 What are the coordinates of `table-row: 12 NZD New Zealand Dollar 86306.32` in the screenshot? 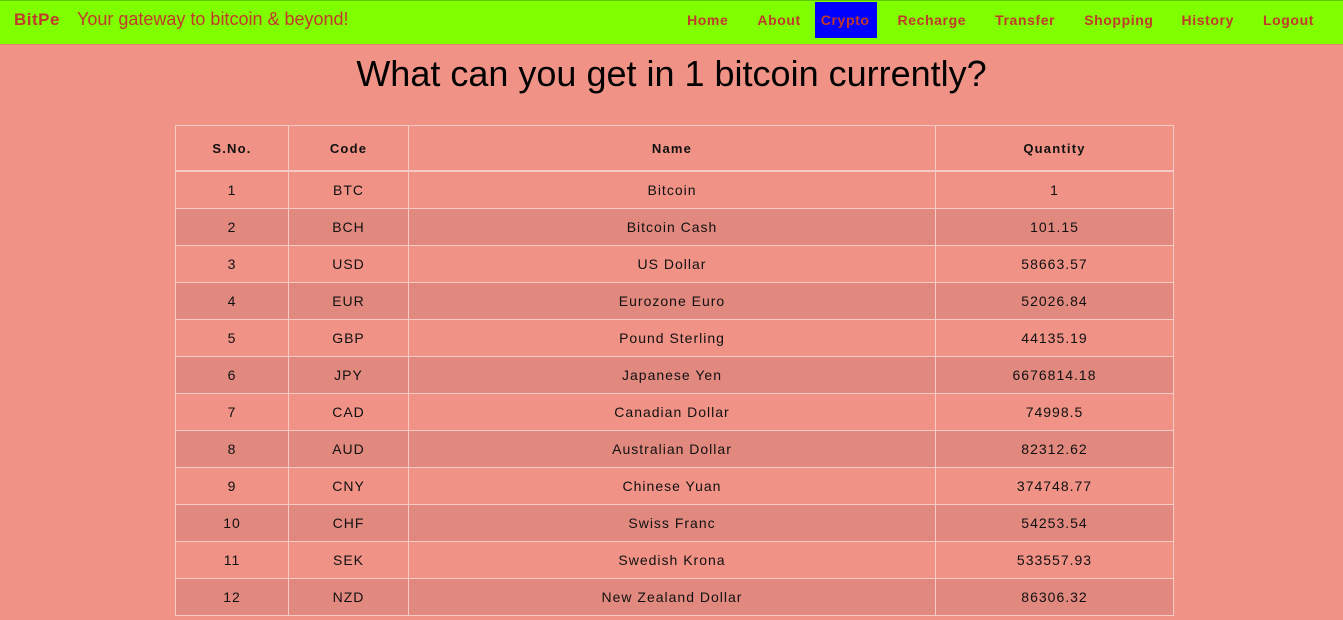 It's located at (674, 597).